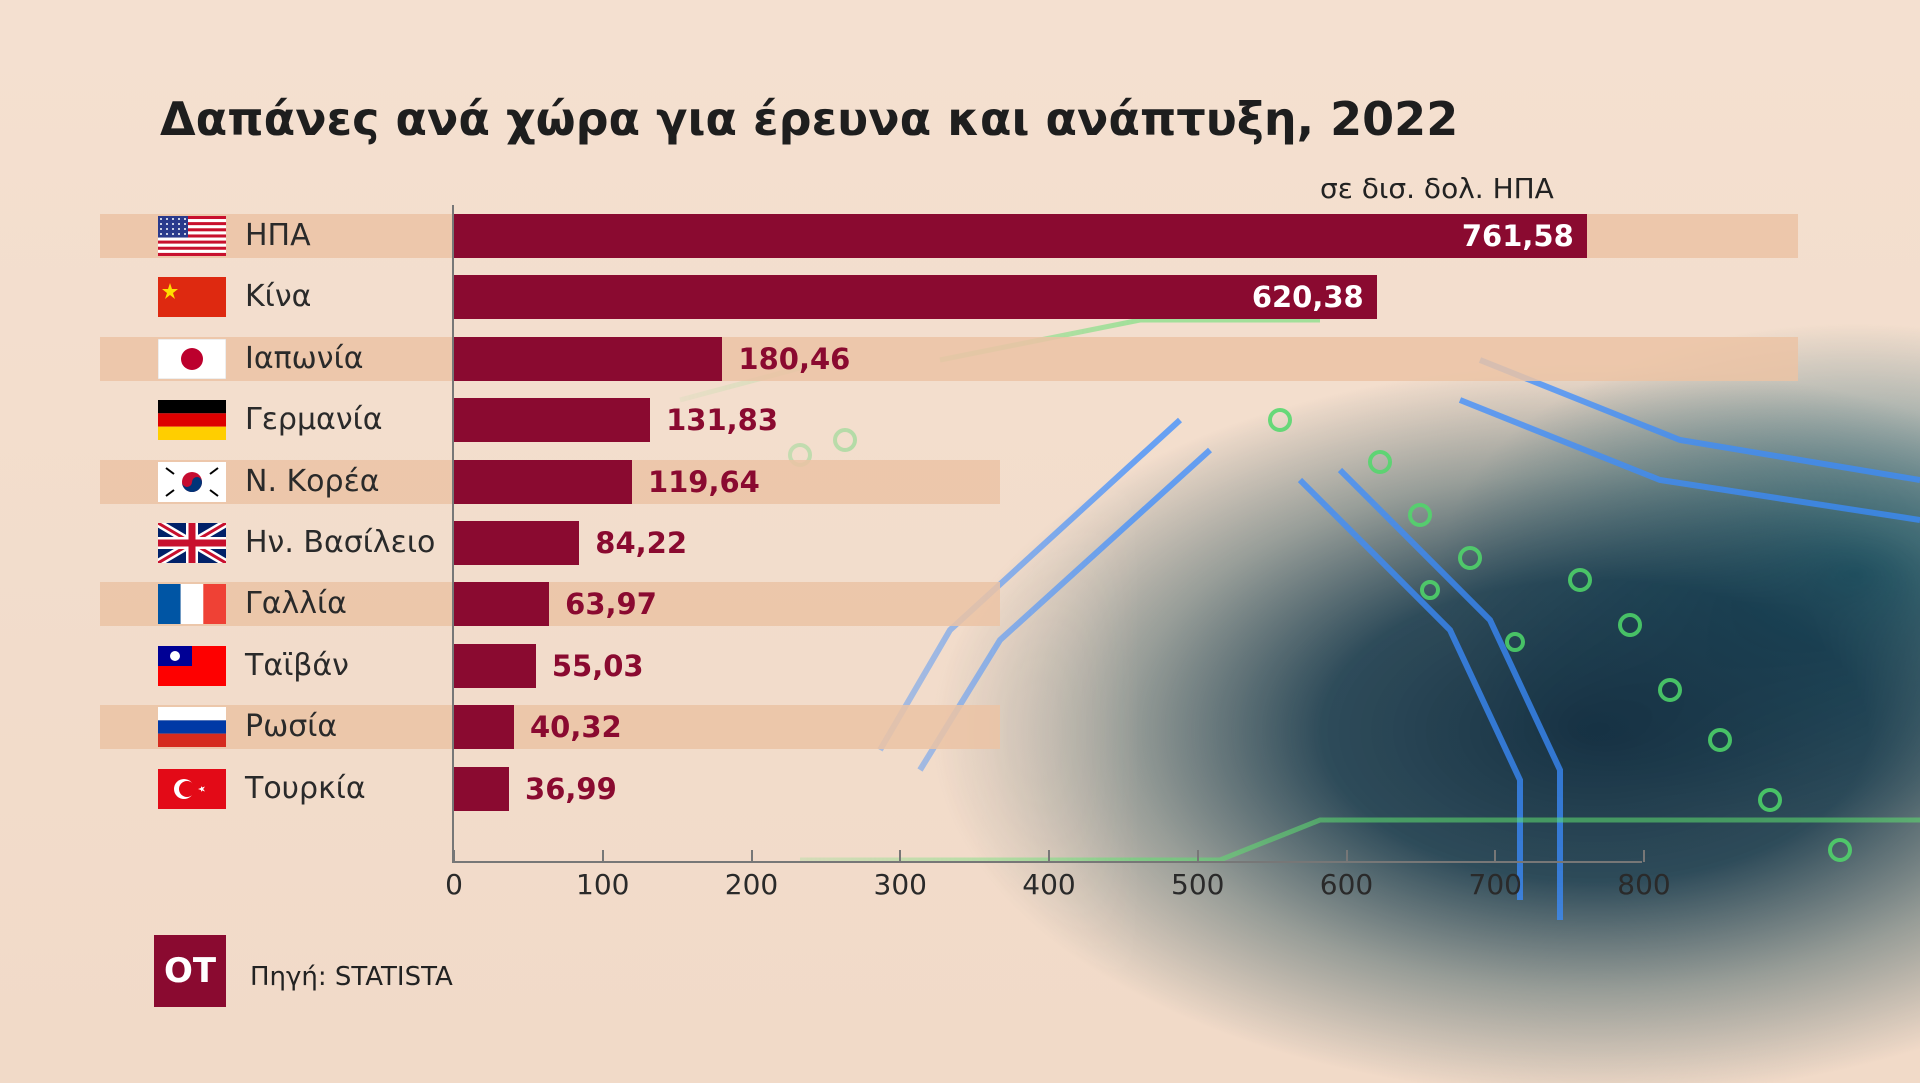  What do you see at coordinates (597, 665) in the screenshot?
I see `data-label: 55,03` at bounding box center [597, 665].